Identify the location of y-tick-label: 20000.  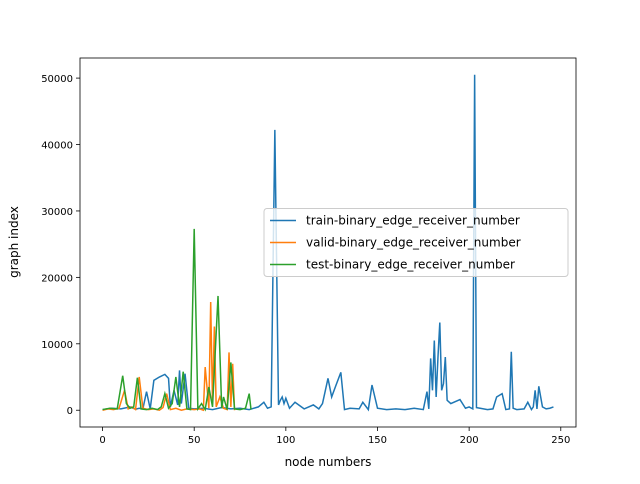
(57, 278).